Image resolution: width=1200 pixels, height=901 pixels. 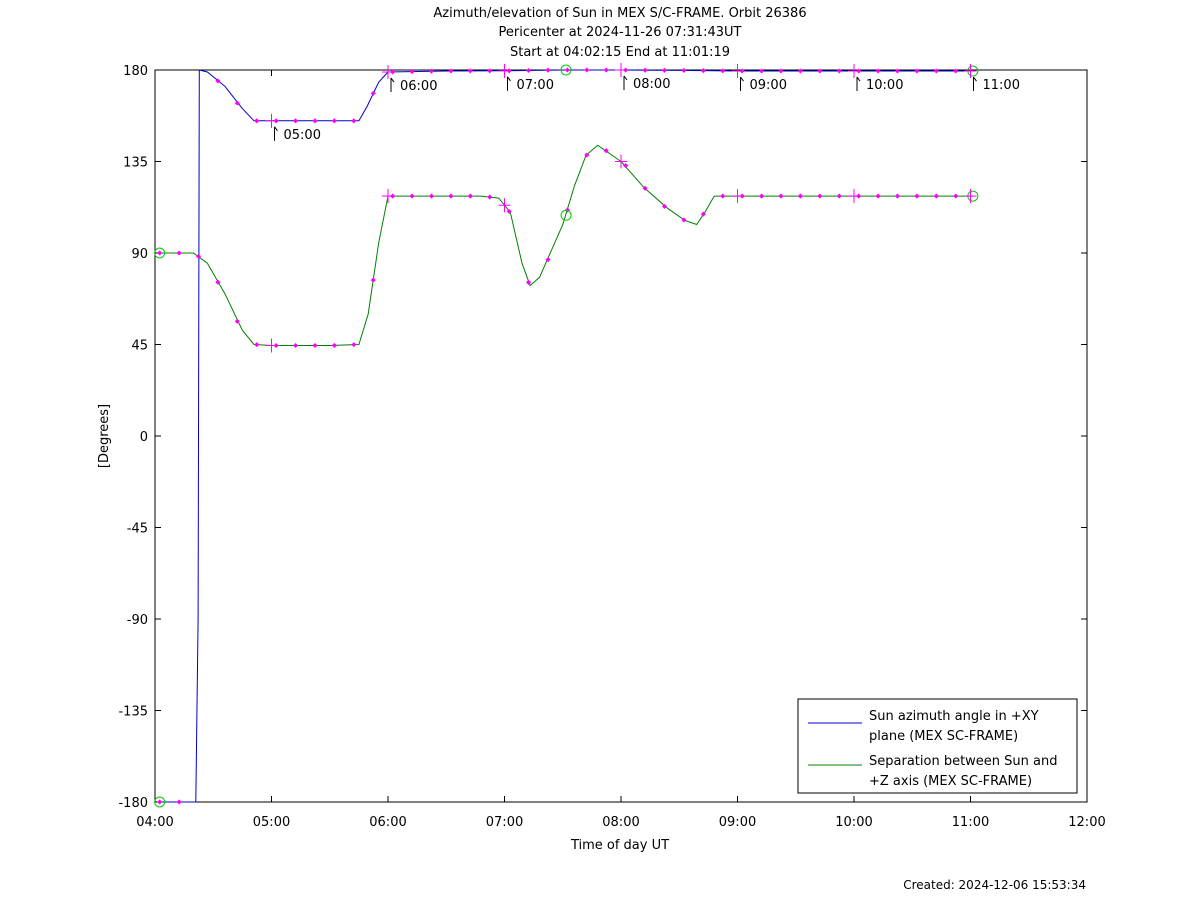 I want to click on y-tick-label: 90, so click(x=139, y=254).